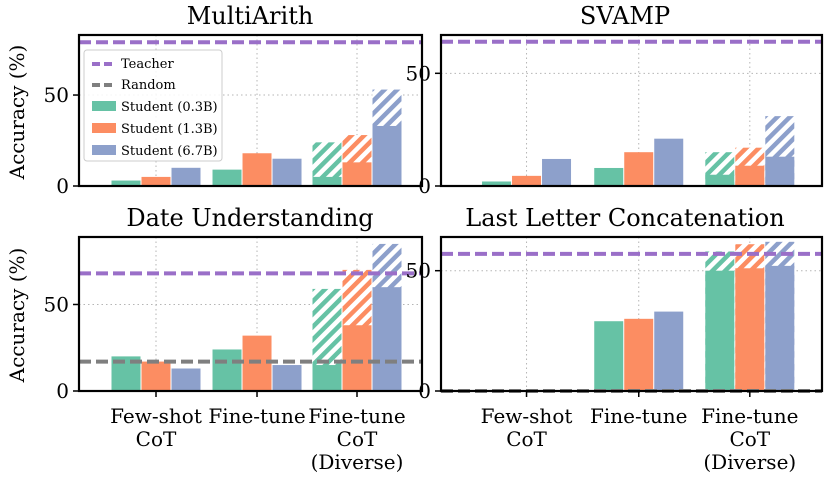 The width and height of the screenshot is (830, 489). Describe the element at coordinates (418, 73) in the screenshot. I see `svamp-ytick-label-50: 50` at that location.